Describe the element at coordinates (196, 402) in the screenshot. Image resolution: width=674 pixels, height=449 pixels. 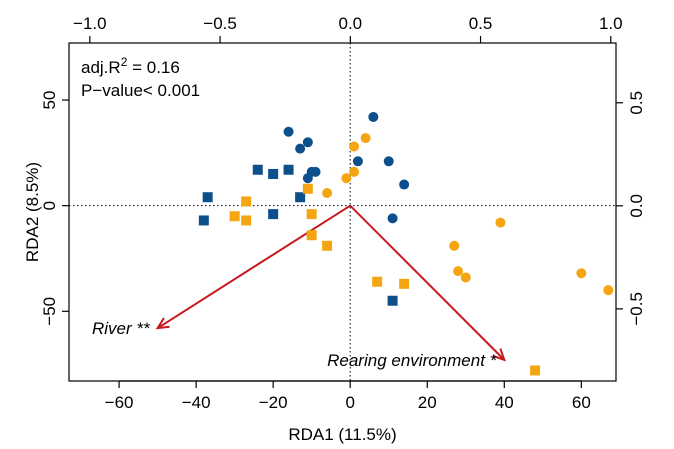
I see `x-tick-label: −40` at that location.